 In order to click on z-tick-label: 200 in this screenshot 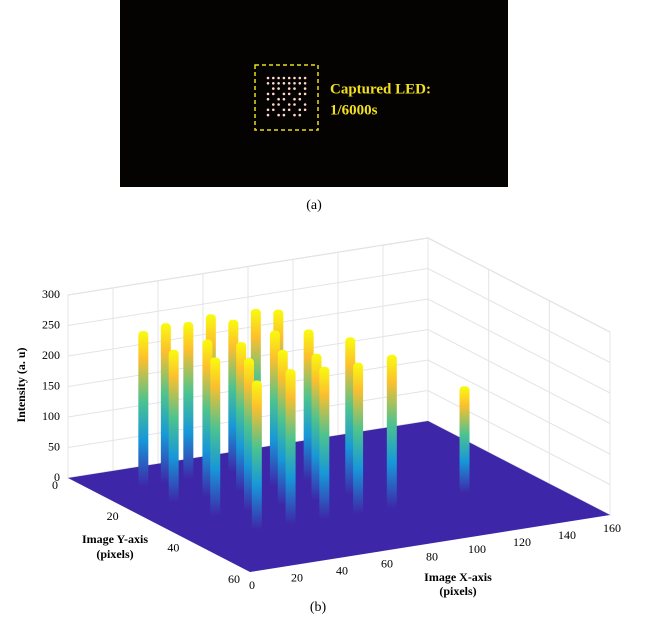, I will do `click(51, 355)`.